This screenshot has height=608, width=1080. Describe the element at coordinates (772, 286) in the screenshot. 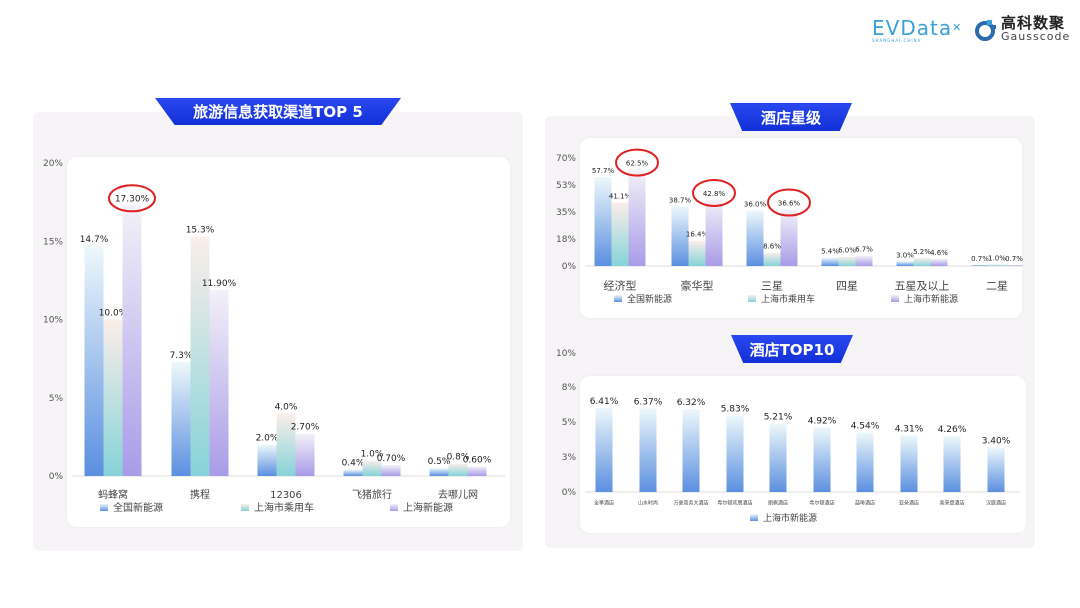

I see `category-label: 三星` at that location.